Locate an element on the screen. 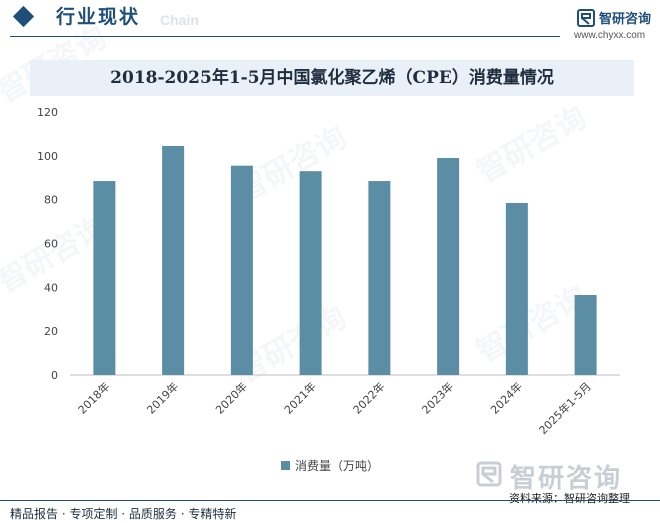 This screenshot has width=660, height=523. y-tick-label: 0 is located at coordinates (54, 375).